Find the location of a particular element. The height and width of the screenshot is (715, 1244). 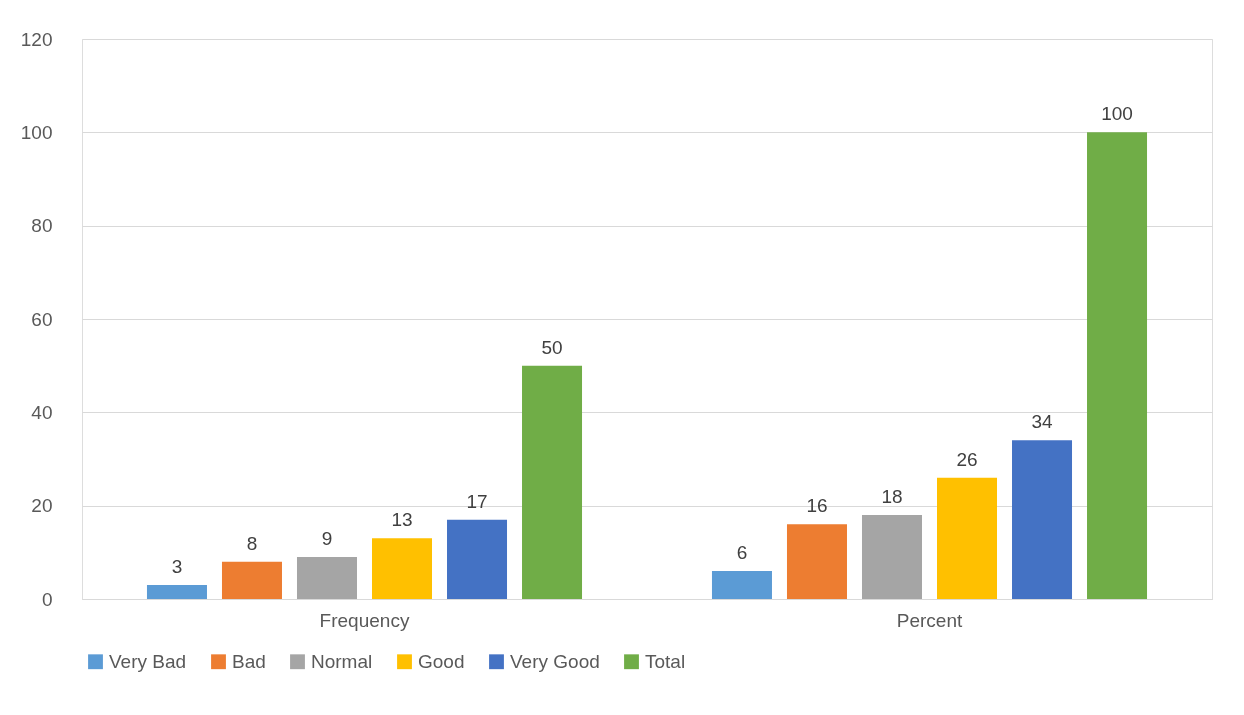

data-label: 9 is located at coordinates (327, 538).